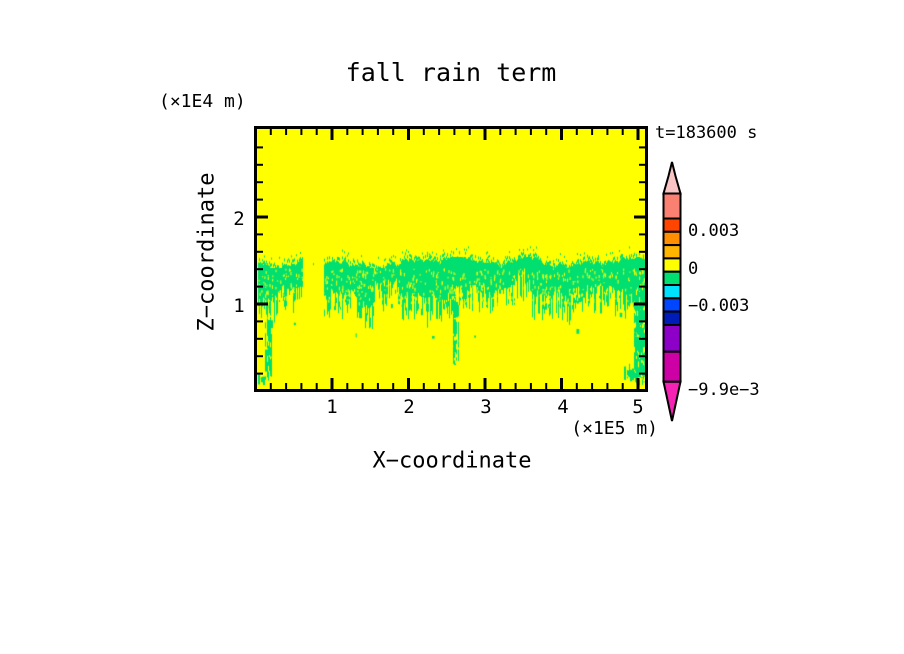 The image size is (904, 654). I want to click on x-tick-label-2: 2, so click(409, 407).